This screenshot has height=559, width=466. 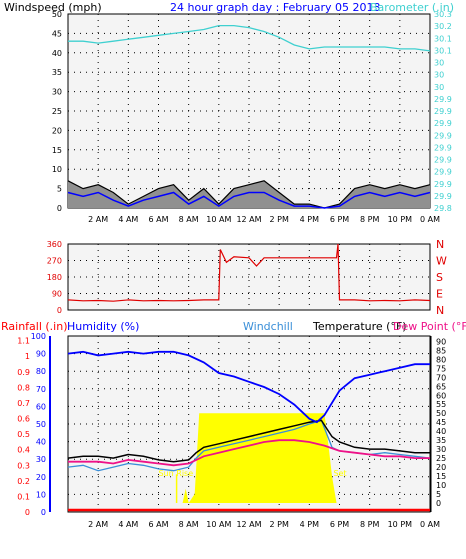 I want to click on direction-tick-label: 360, so click(x=54, y=244).